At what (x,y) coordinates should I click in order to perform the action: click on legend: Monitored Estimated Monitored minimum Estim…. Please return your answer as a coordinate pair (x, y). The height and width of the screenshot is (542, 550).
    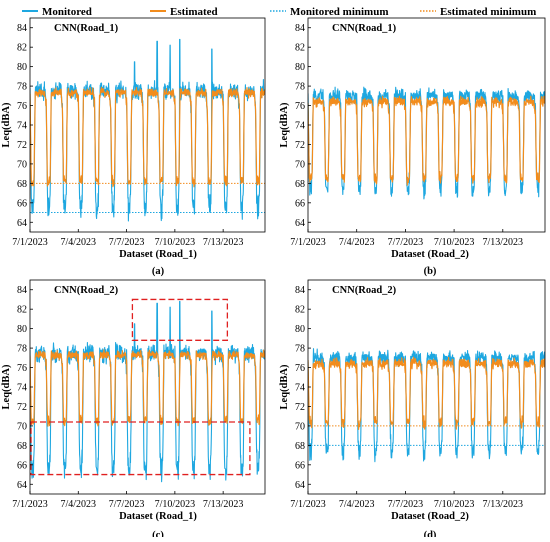
    Looking at the image, I should click on (279, 12).